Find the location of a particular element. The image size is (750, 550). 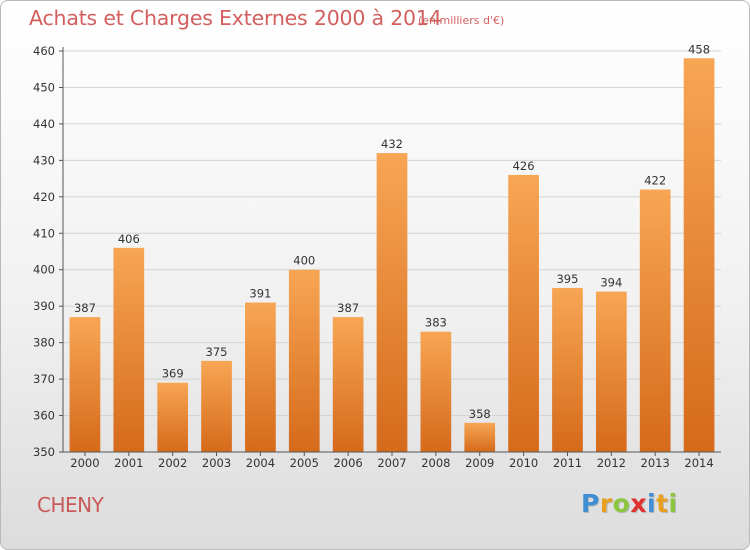

x-tick-label: 2000 is located at coordinates (84, 463).